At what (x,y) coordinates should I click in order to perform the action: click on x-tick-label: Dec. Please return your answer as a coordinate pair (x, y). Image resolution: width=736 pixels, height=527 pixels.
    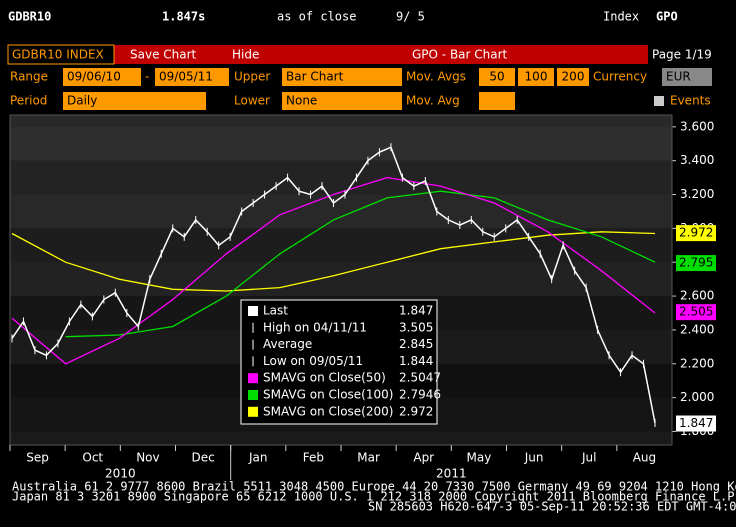
    Looking at the image, I should click on (202, 458).